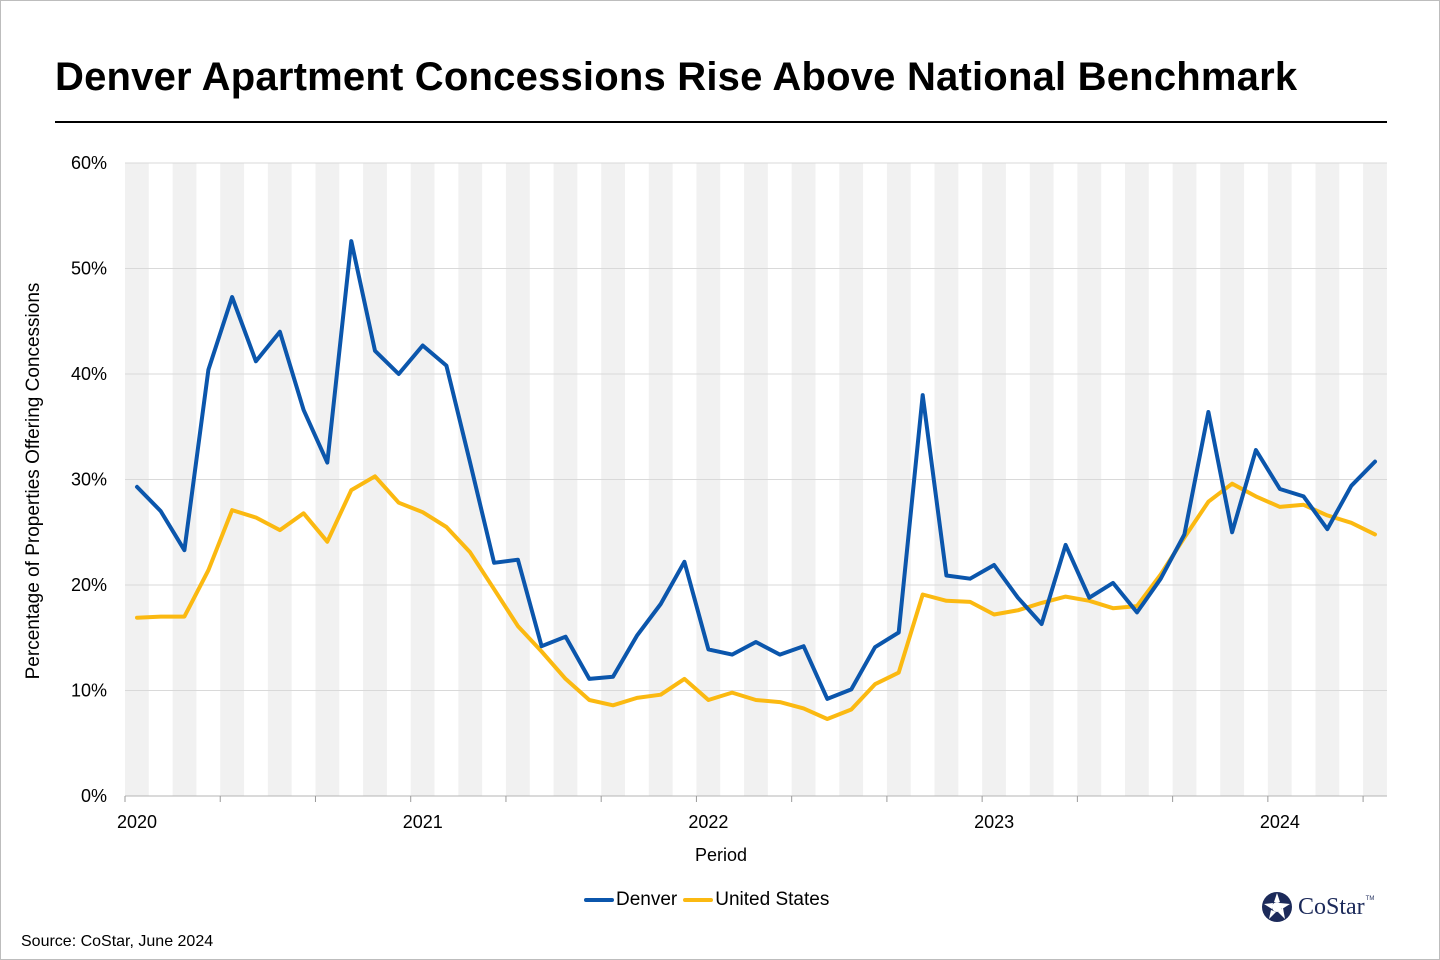  Describe the element at coordinates (698, 900) in the screenshot. I see `legend-swatch-us` at that location.